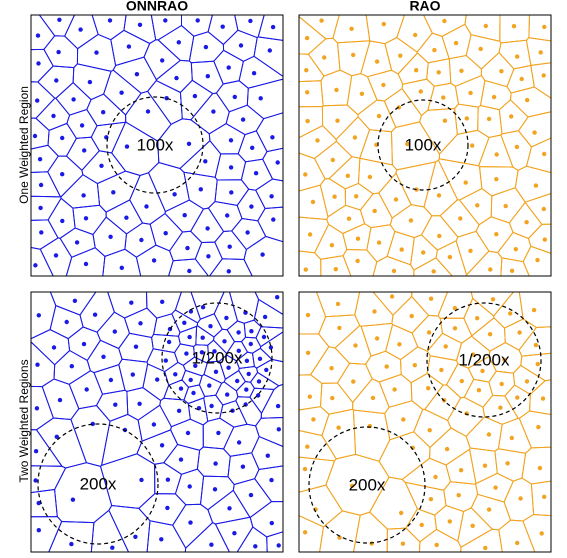 This screenshot has width=567, height=558. Describe the element at coordinates (98, 483) in the screenshot. I see `region-label: 200x` at that location.